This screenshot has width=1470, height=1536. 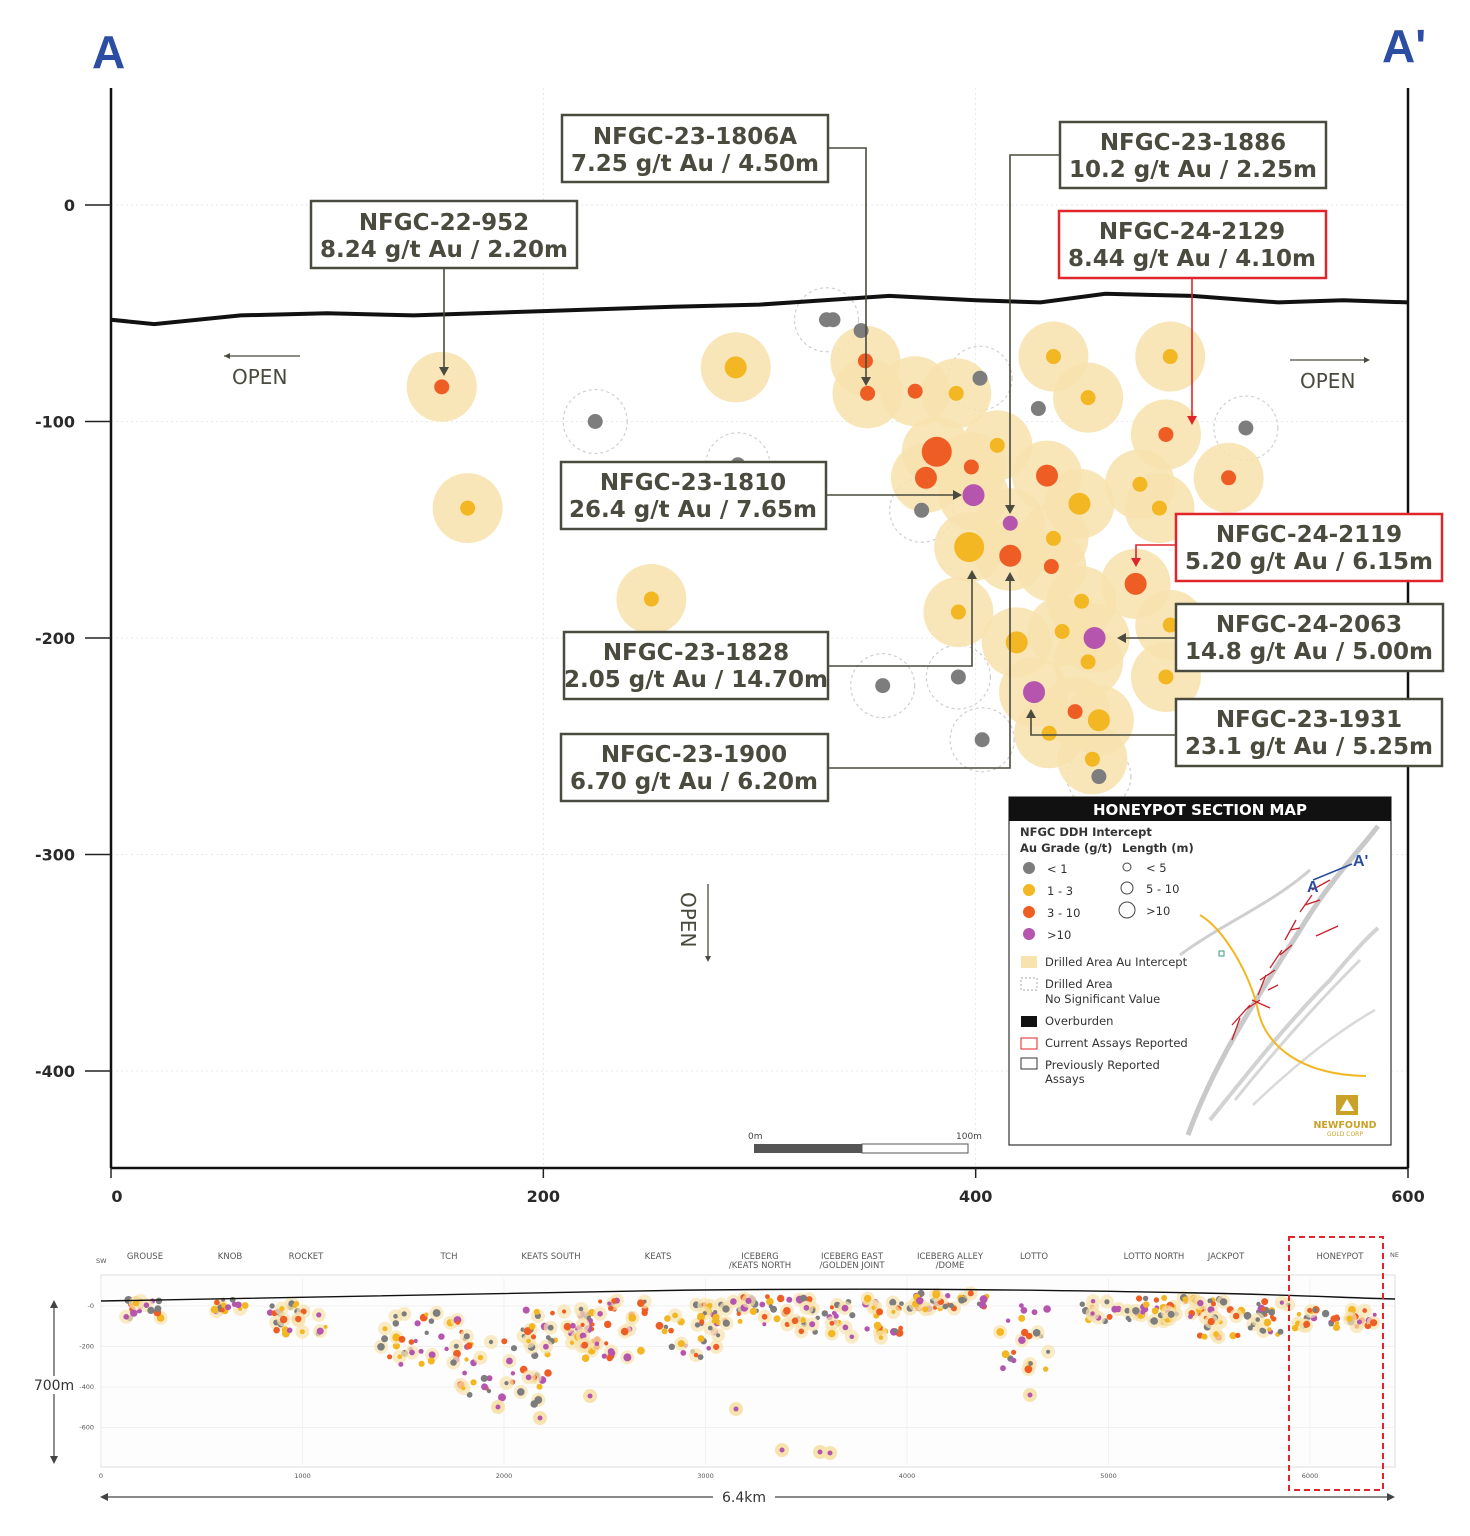 I want to click on legend-title-bar, so click(x=1200, y=809).